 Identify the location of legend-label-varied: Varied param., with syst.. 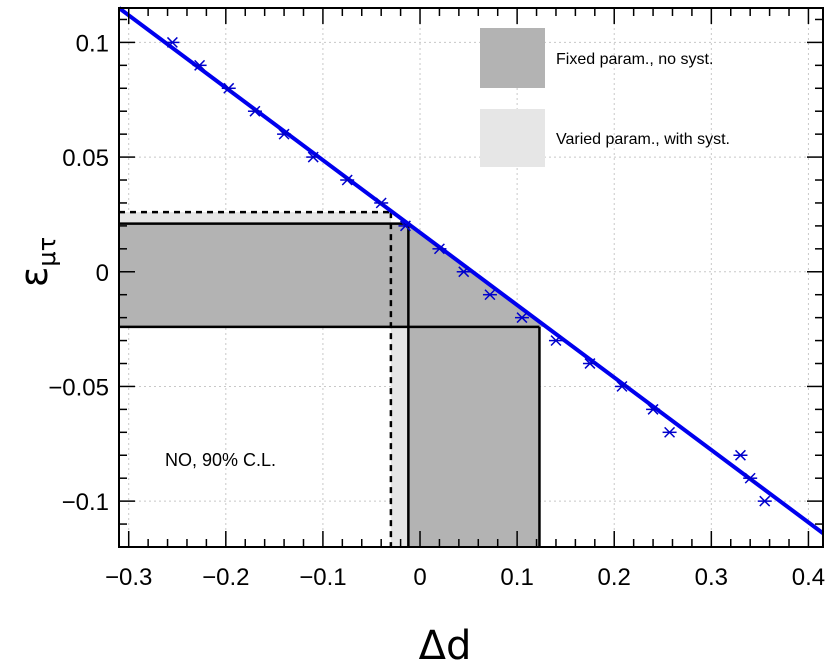
(643, 139).